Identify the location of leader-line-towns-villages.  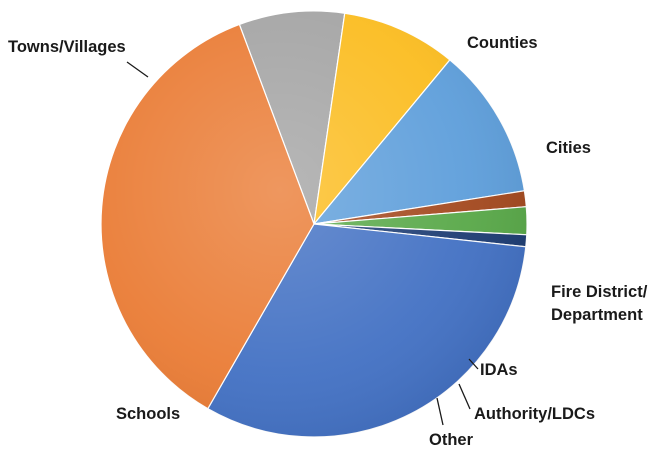
(137, 69).